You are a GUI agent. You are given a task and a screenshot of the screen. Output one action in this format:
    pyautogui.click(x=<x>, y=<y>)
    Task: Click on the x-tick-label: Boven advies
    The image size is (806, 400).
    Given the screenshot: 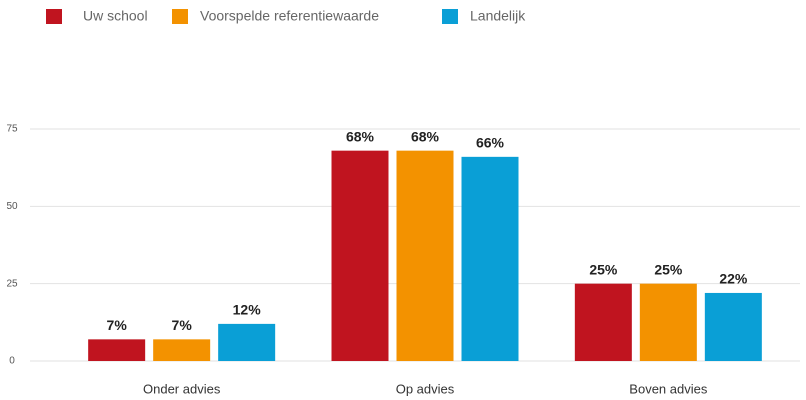 What is the action you would take?
    pyautogui.click(x=668, y=388)
    